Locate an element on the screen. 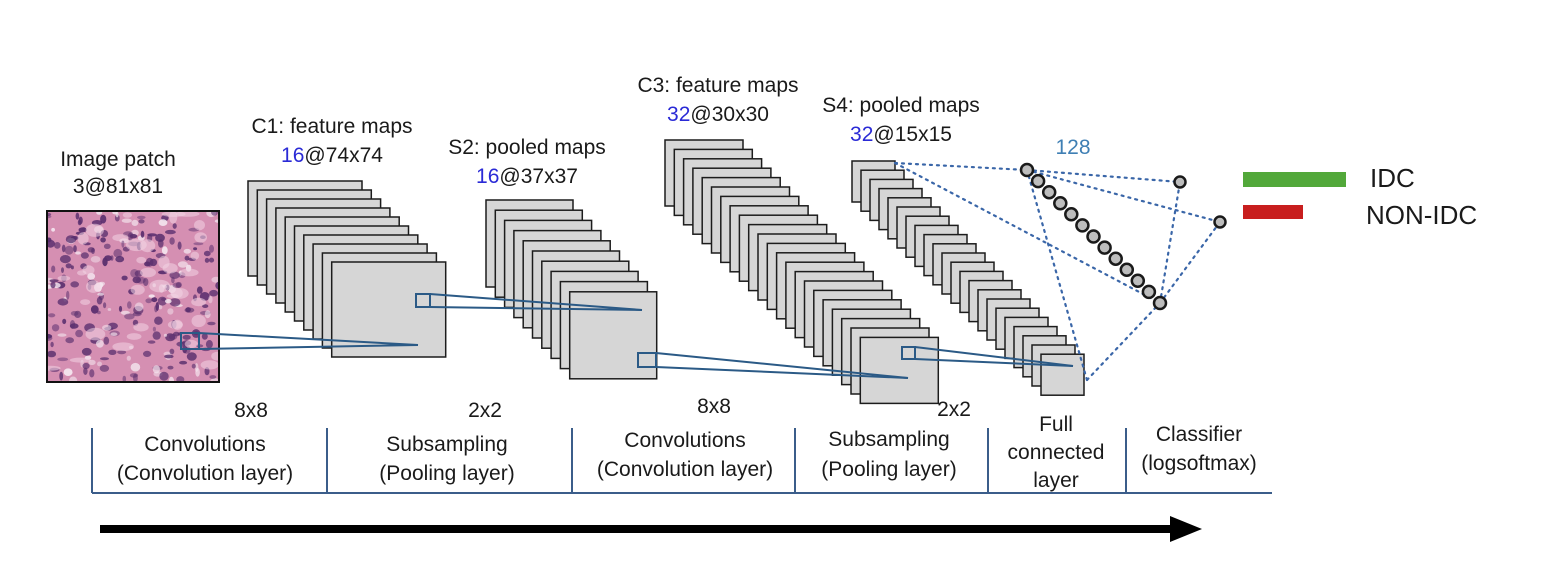 Image resolution: width=1550 pixels, height=576 pixels. c3-count: 32 is located at coordinates (678, 114).